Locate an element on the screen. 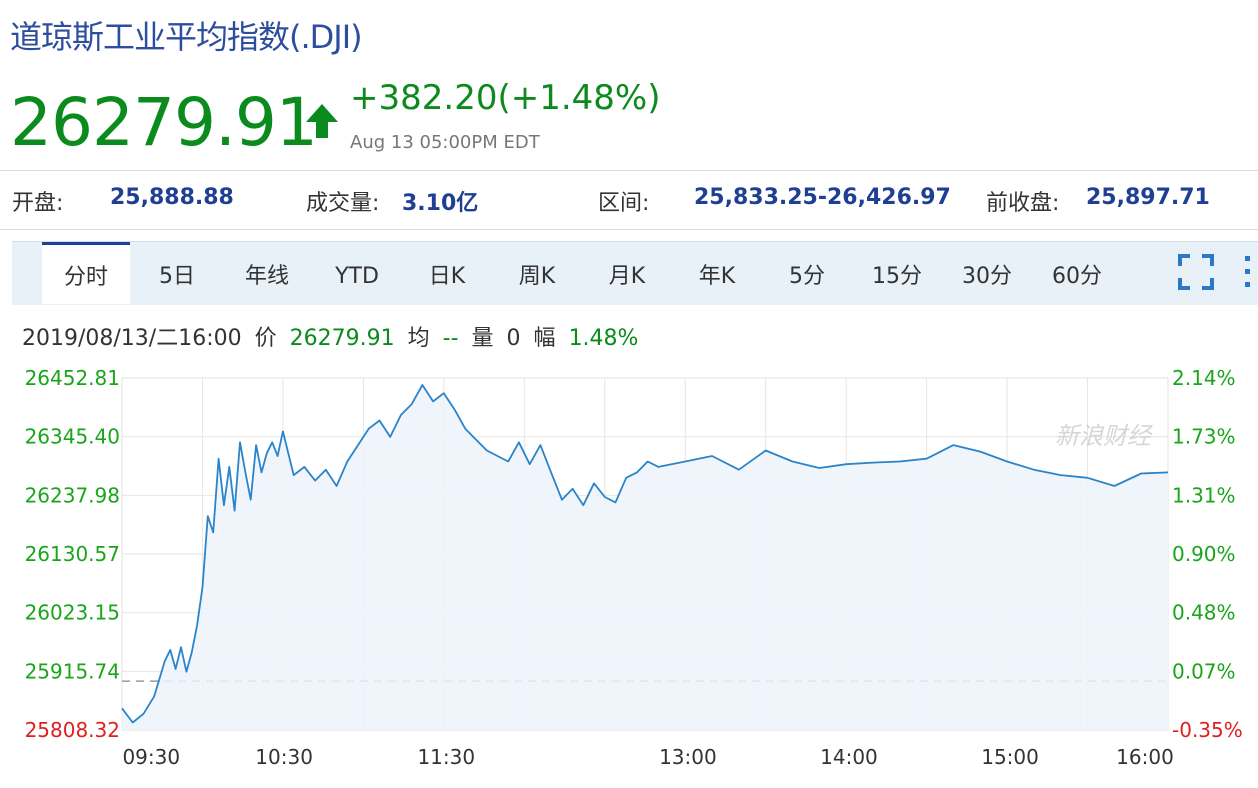  y-tick-left-label: 26023.15 is located at coordinates (72, 613).